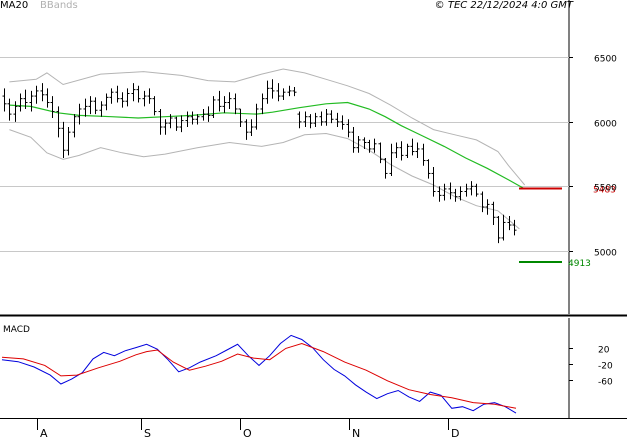  What do you see at coordinates (605, 383) in the screenshot?
I see `macd-tick-label: -60` at bounding box center [605, 383].